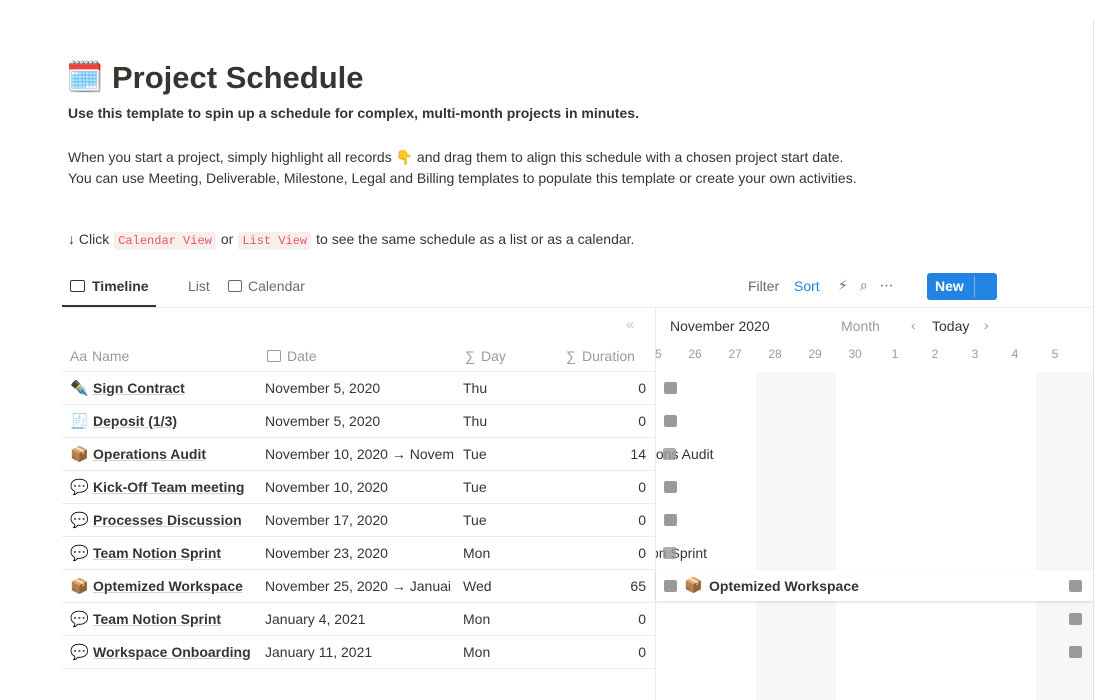  Describe the element at coordinates (695, 354) in the screenshot. I see `day-number: 26` at that location.